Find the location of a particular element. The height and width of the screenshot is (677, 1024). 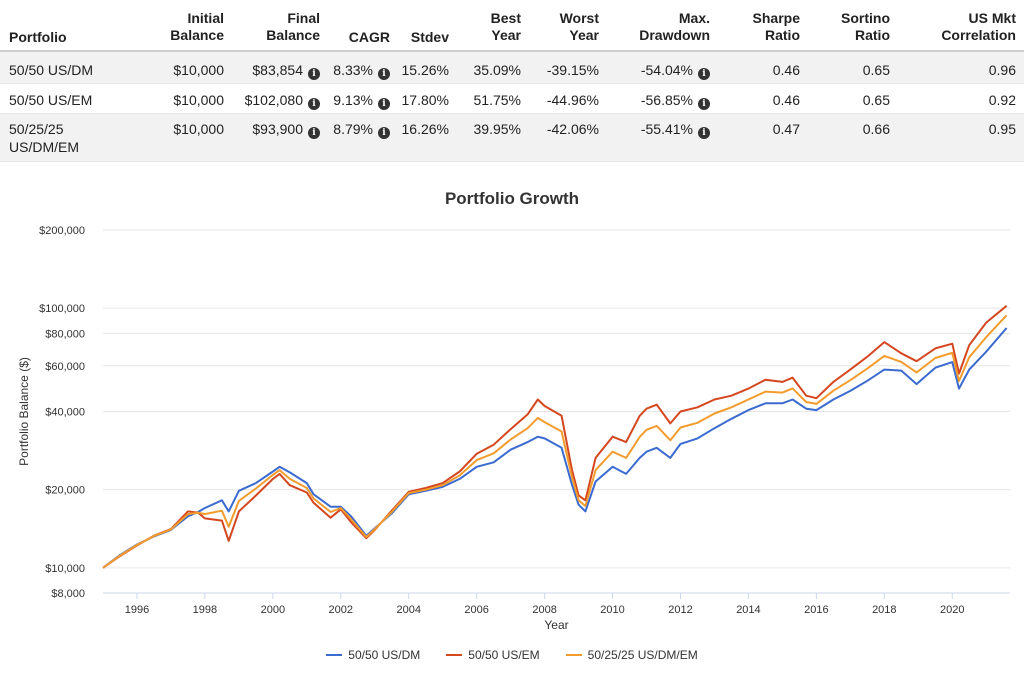

header-max-drawdown: Max. Drawdown is located at coordinates (674, 26).